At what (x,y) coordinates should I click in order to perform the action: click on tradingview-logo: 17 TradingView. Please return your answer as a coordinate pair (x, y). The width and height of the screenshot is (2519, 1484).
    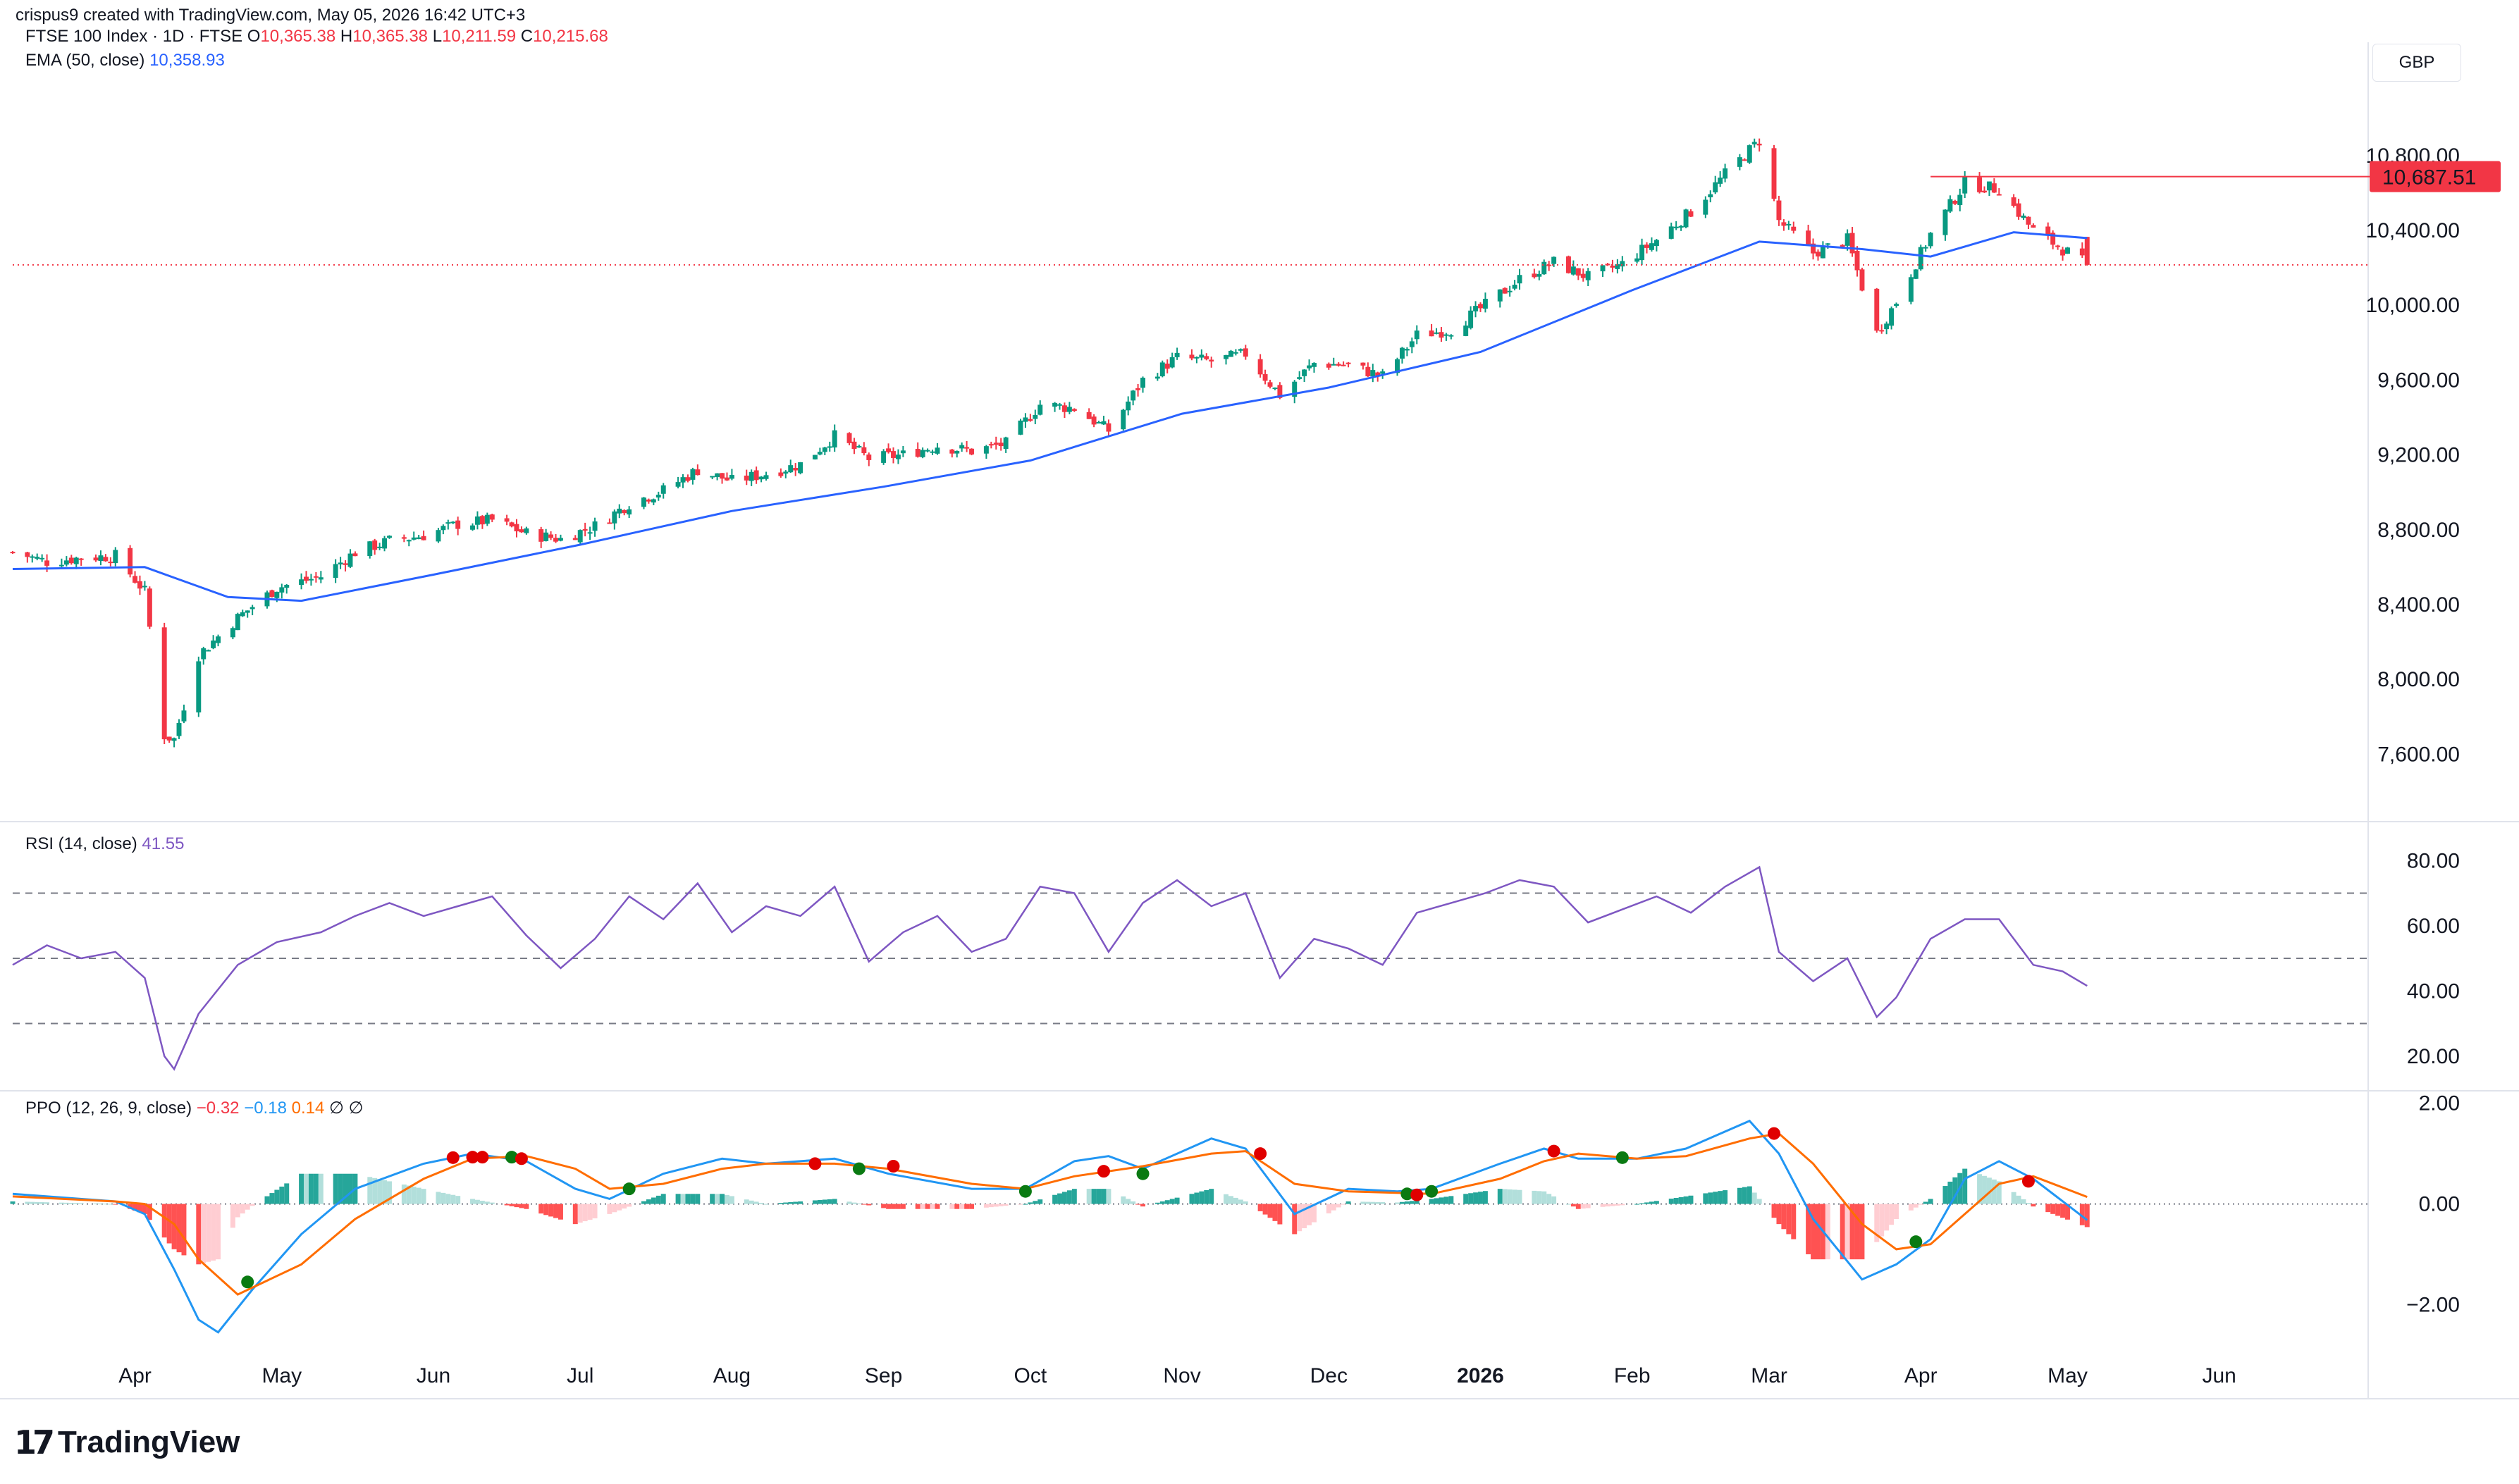
    Looking at the image, I should click on (127, 1442).